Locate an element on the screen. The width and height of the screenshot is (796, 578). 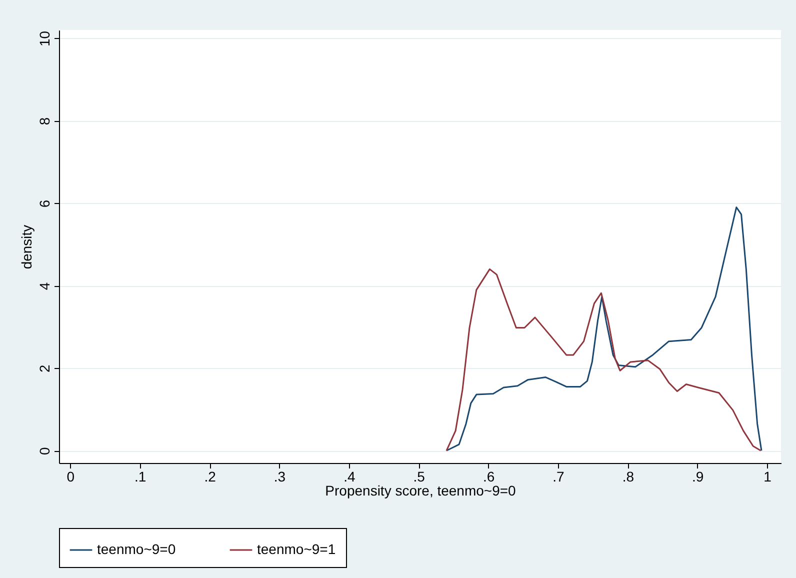
y-tick-label: 0 is located at coordinates (44, 451).